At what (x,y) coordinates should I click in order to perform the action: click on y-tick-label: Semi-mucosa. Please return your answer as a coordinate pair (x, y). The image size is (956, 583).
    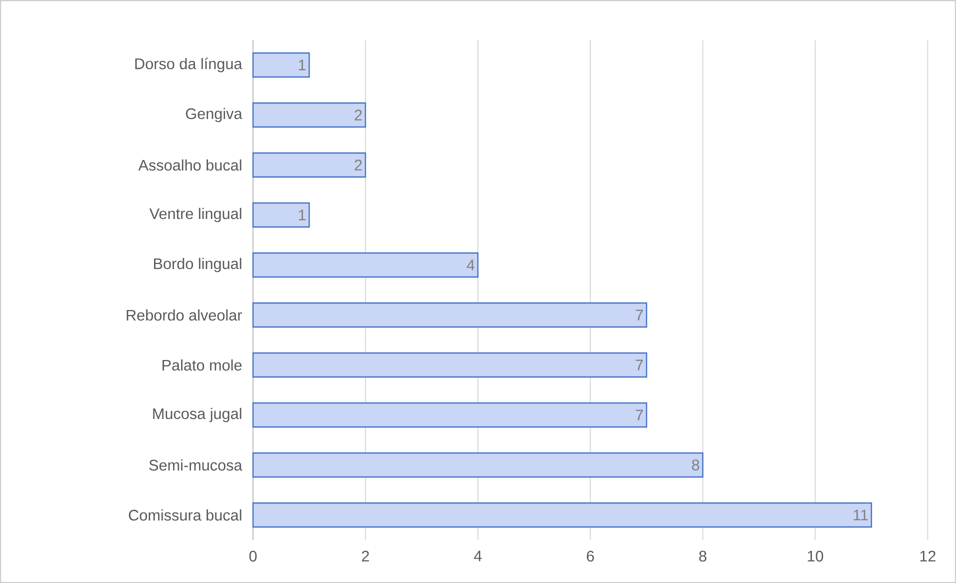
    Looking at the image, I should click on (195, 465).